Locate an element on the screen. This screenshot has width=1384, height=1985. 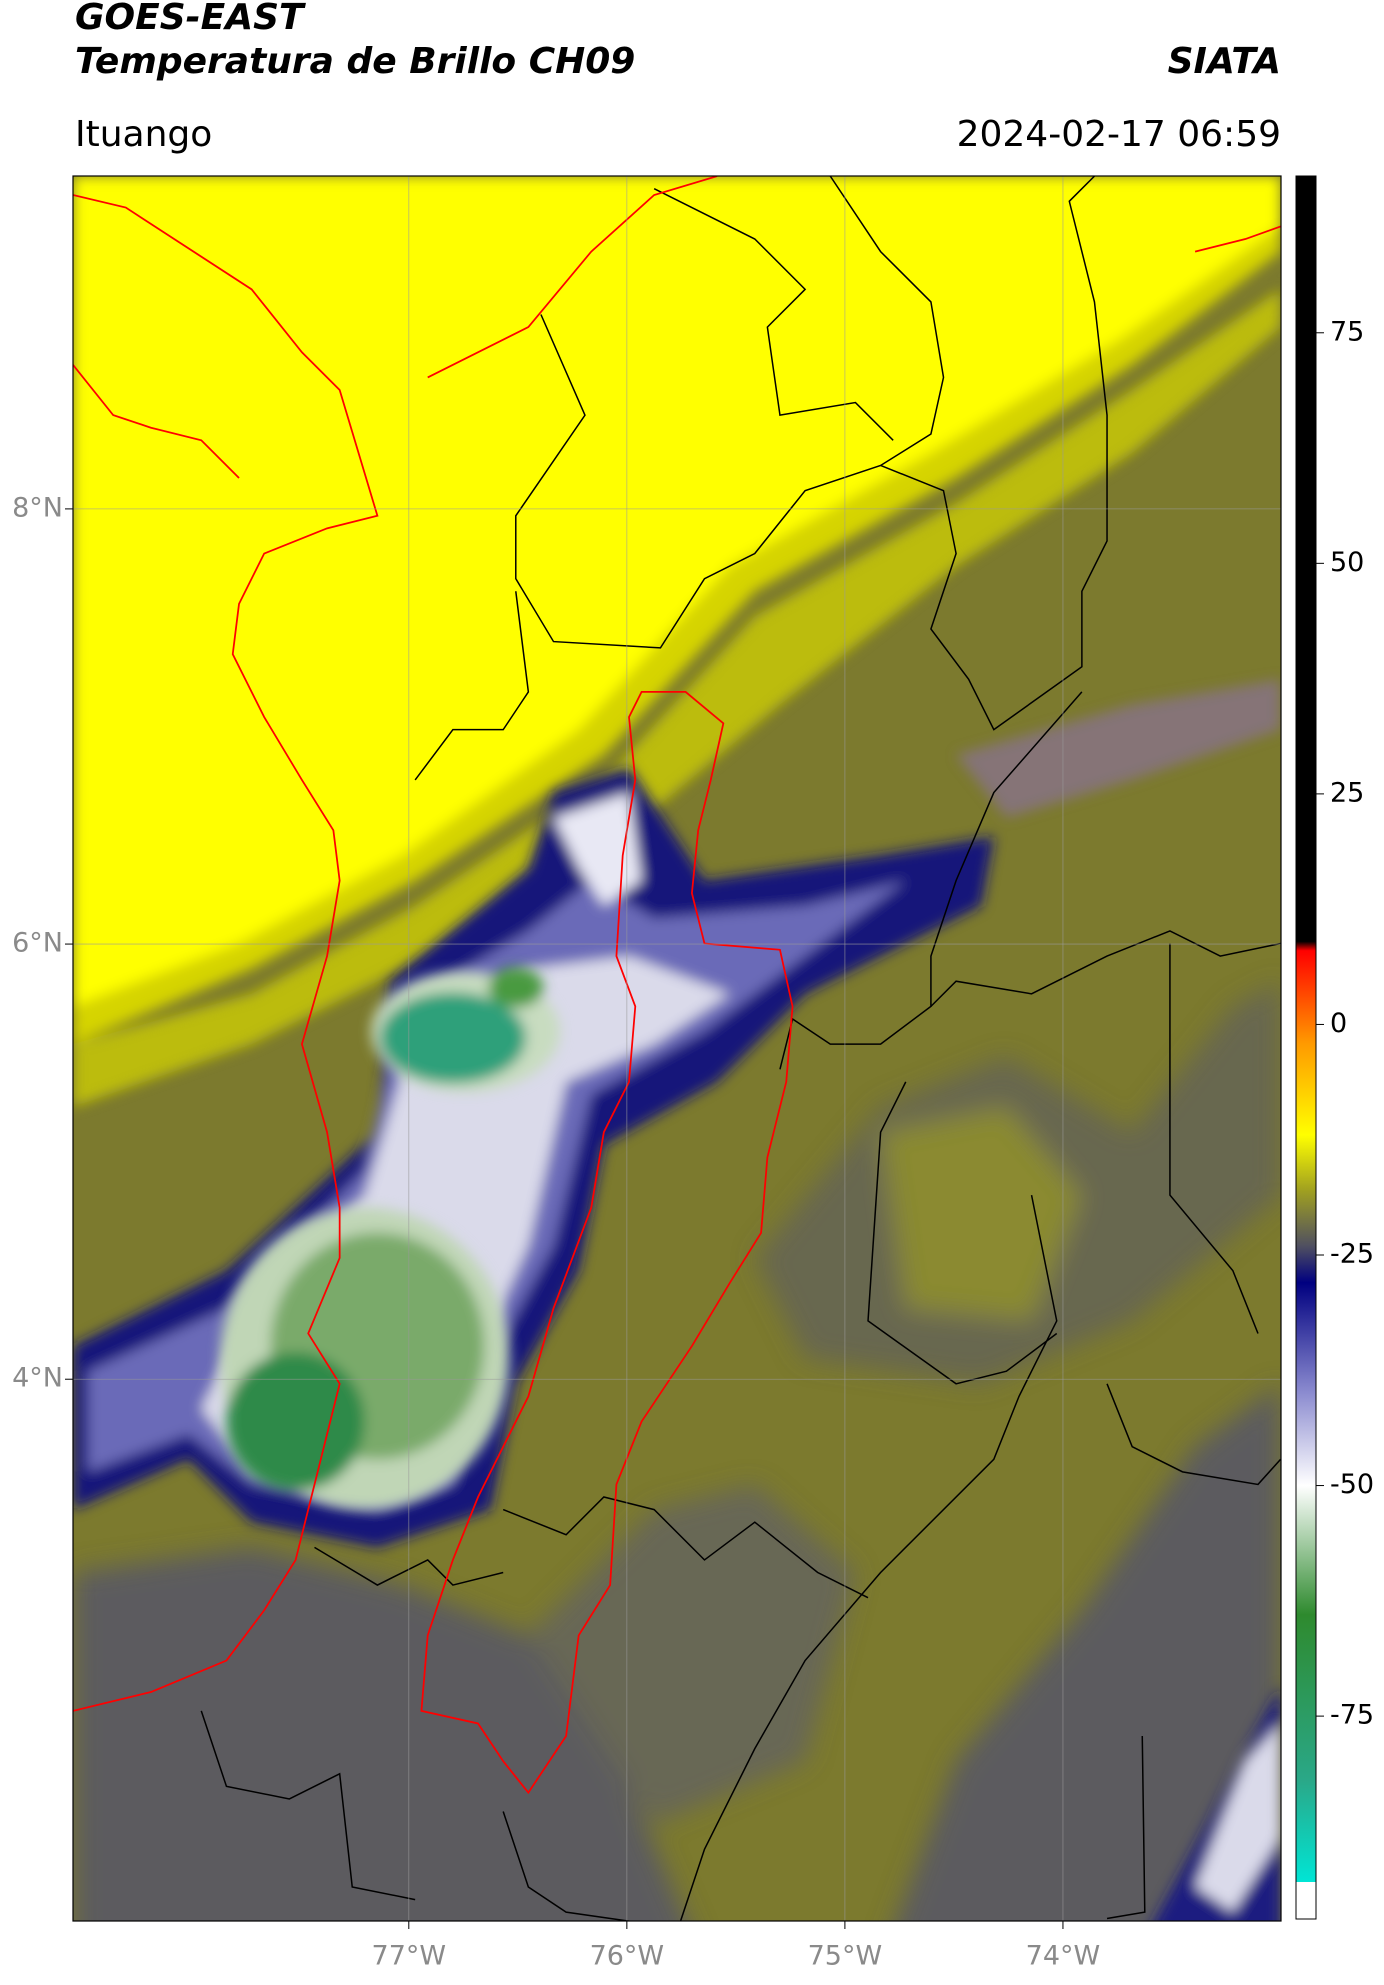
y-tick-label: 6°N is located at coordinates (37, 943).